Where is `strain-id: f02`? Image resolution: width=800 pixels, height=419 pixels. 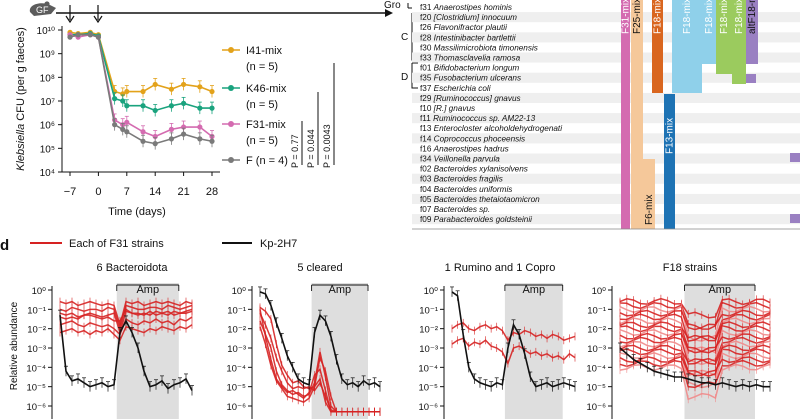 strain-id: f02 is located at coordinates (427, 169).